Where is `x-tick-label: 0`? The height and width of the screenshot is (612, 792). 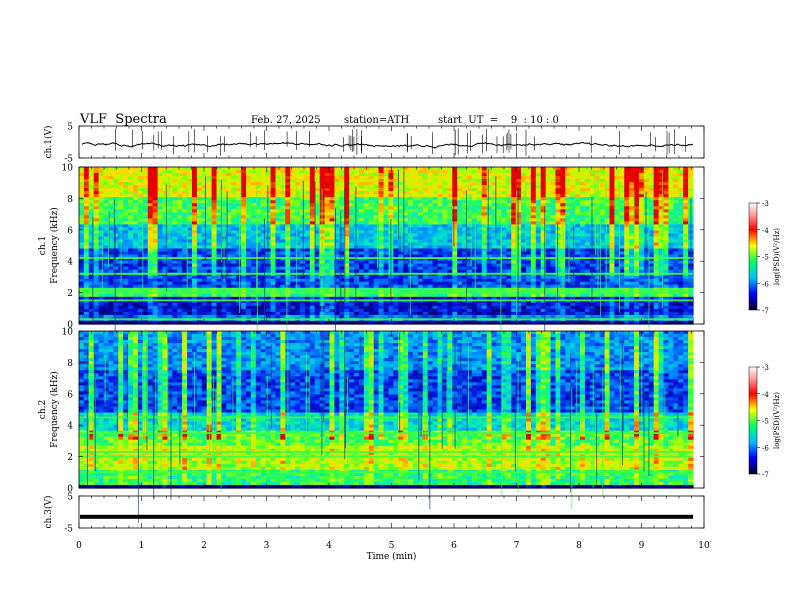
x-tick-label: 0 is located at coordinates (79, 546).